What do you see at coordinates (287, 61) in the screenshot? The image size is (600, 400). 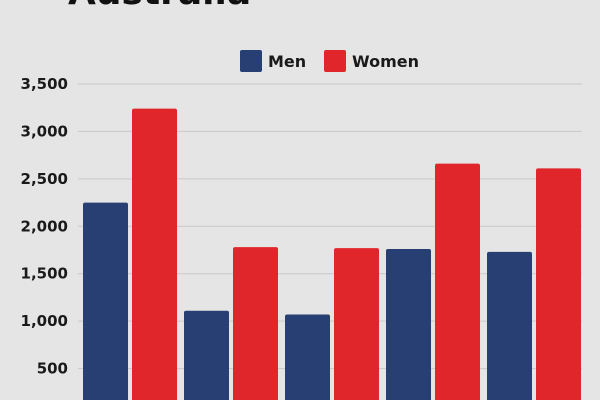 I see `legend-label-men: Men` at bounding box center [287, 61].